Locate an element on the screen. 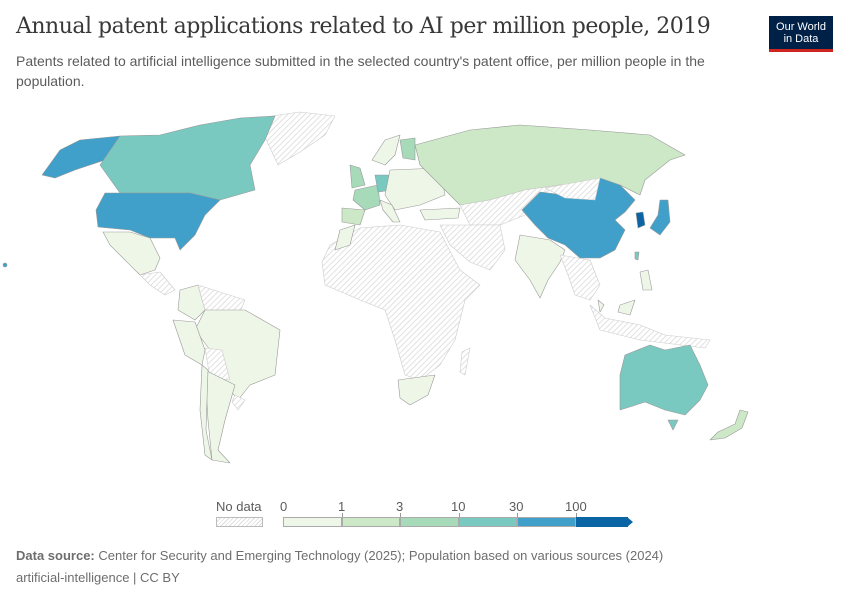 Image resolution: width=850 pixels, height=600 pixels. country-australia is located at coordinates (664, 380).